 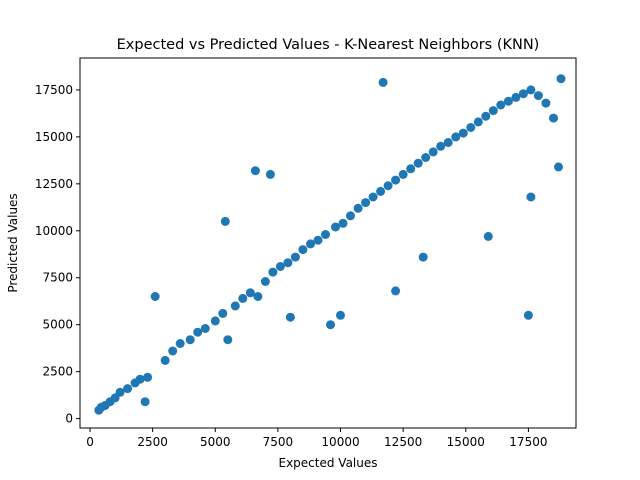 I want to click on y-tick-label: 12500, so click(x=54, y=184).